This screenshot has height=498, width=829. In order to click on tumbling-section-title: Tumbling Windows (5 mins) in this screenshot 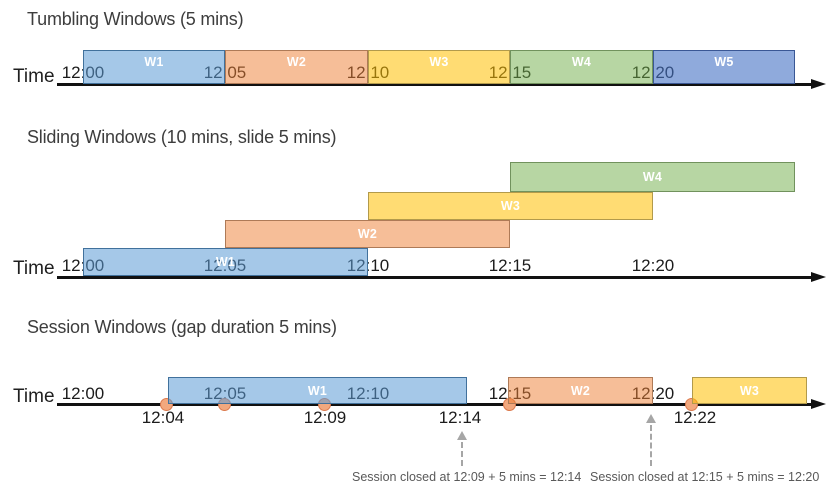, I will do `click(135, 19)`.